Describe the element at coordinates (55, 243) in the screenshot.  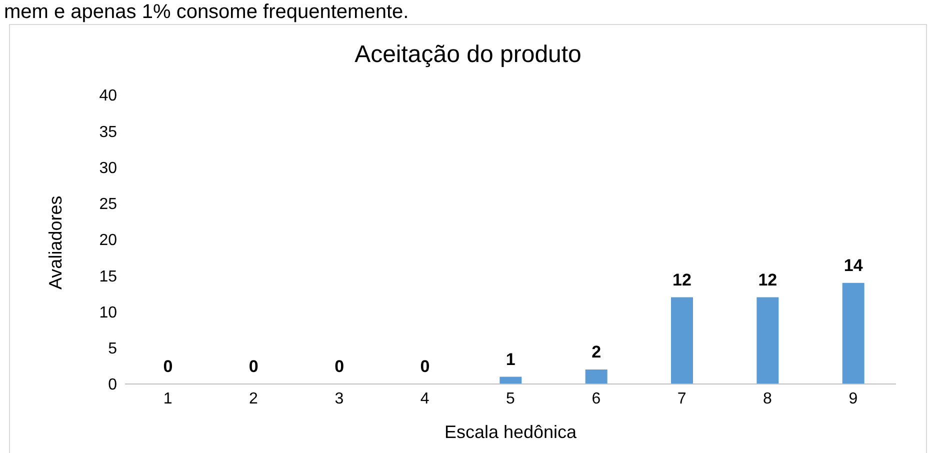
I see `y-axis-title: Avaliadores` at that location.